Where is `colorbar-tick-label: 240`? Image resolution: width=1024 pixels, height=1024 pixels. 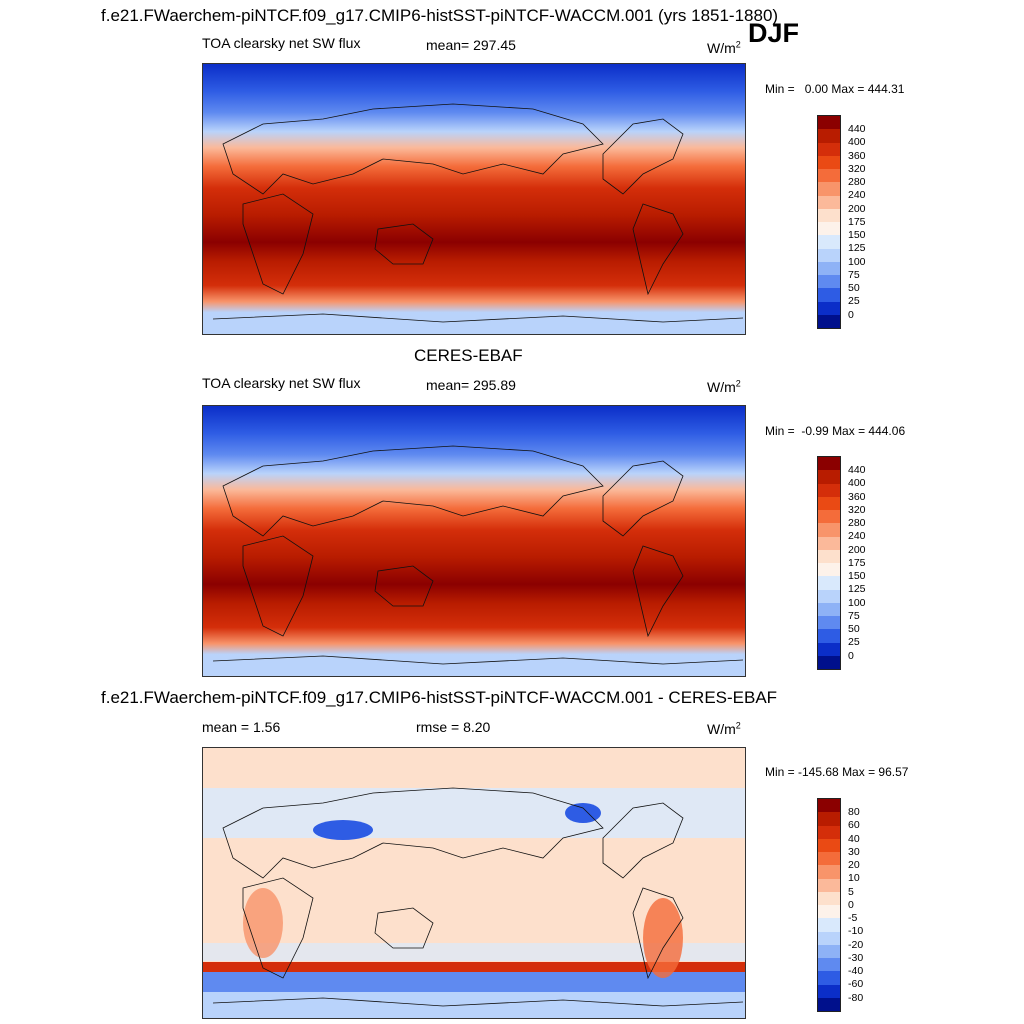
colorbar-tick-label: 240 is located at coordinates (857, 536).